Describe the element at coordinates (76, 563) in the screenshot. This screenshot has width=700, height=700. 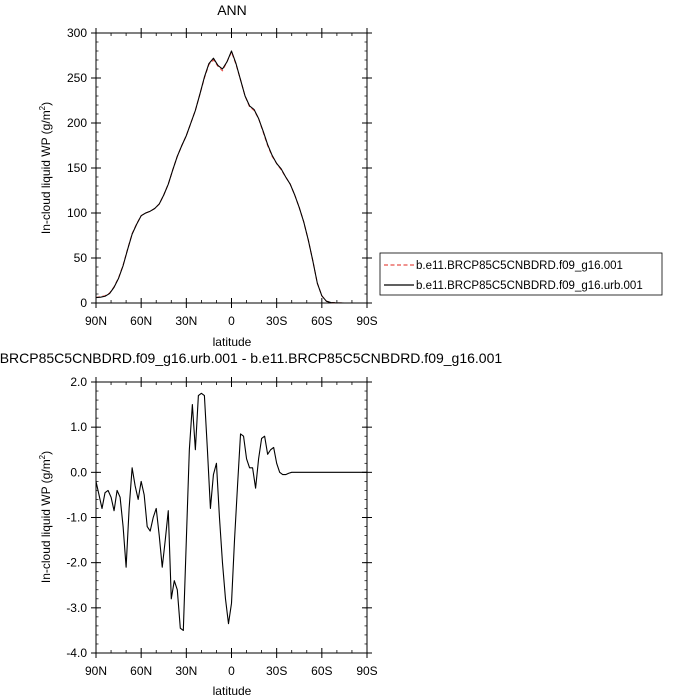
I see `bottom-y-tick-label: -2.0` at that location.